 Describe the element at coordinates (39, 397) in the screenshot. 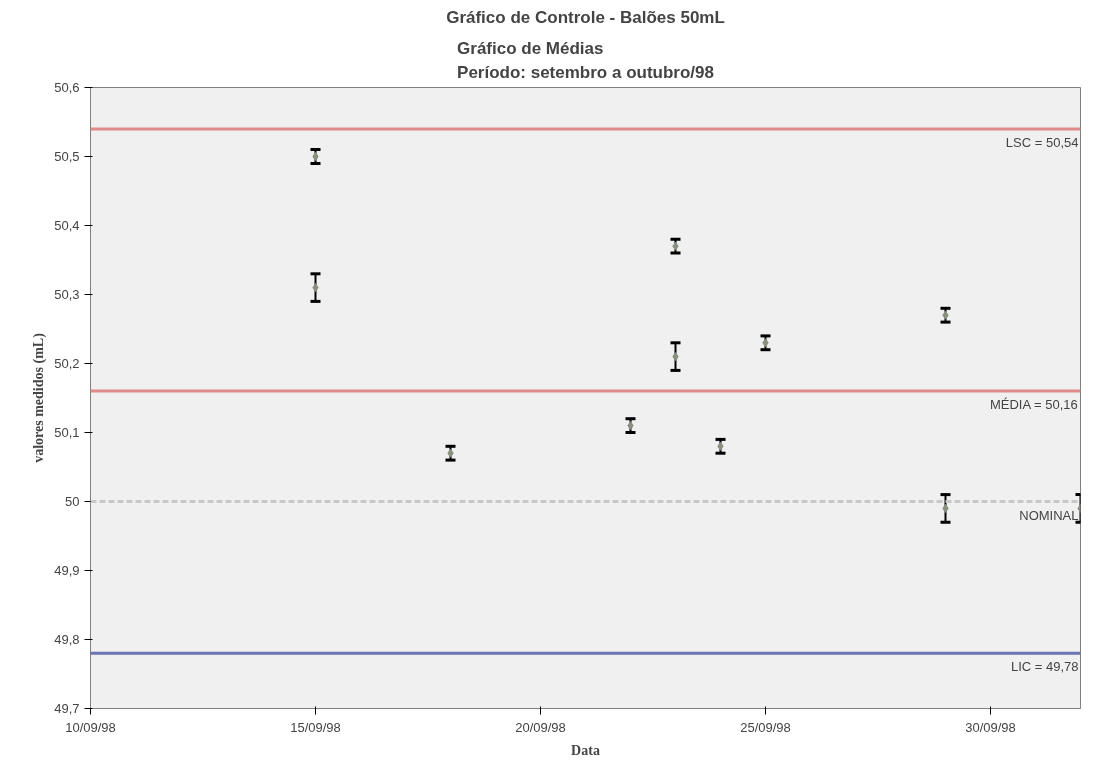

I see `y-axis-title: valores medidos (mL)` at that location.